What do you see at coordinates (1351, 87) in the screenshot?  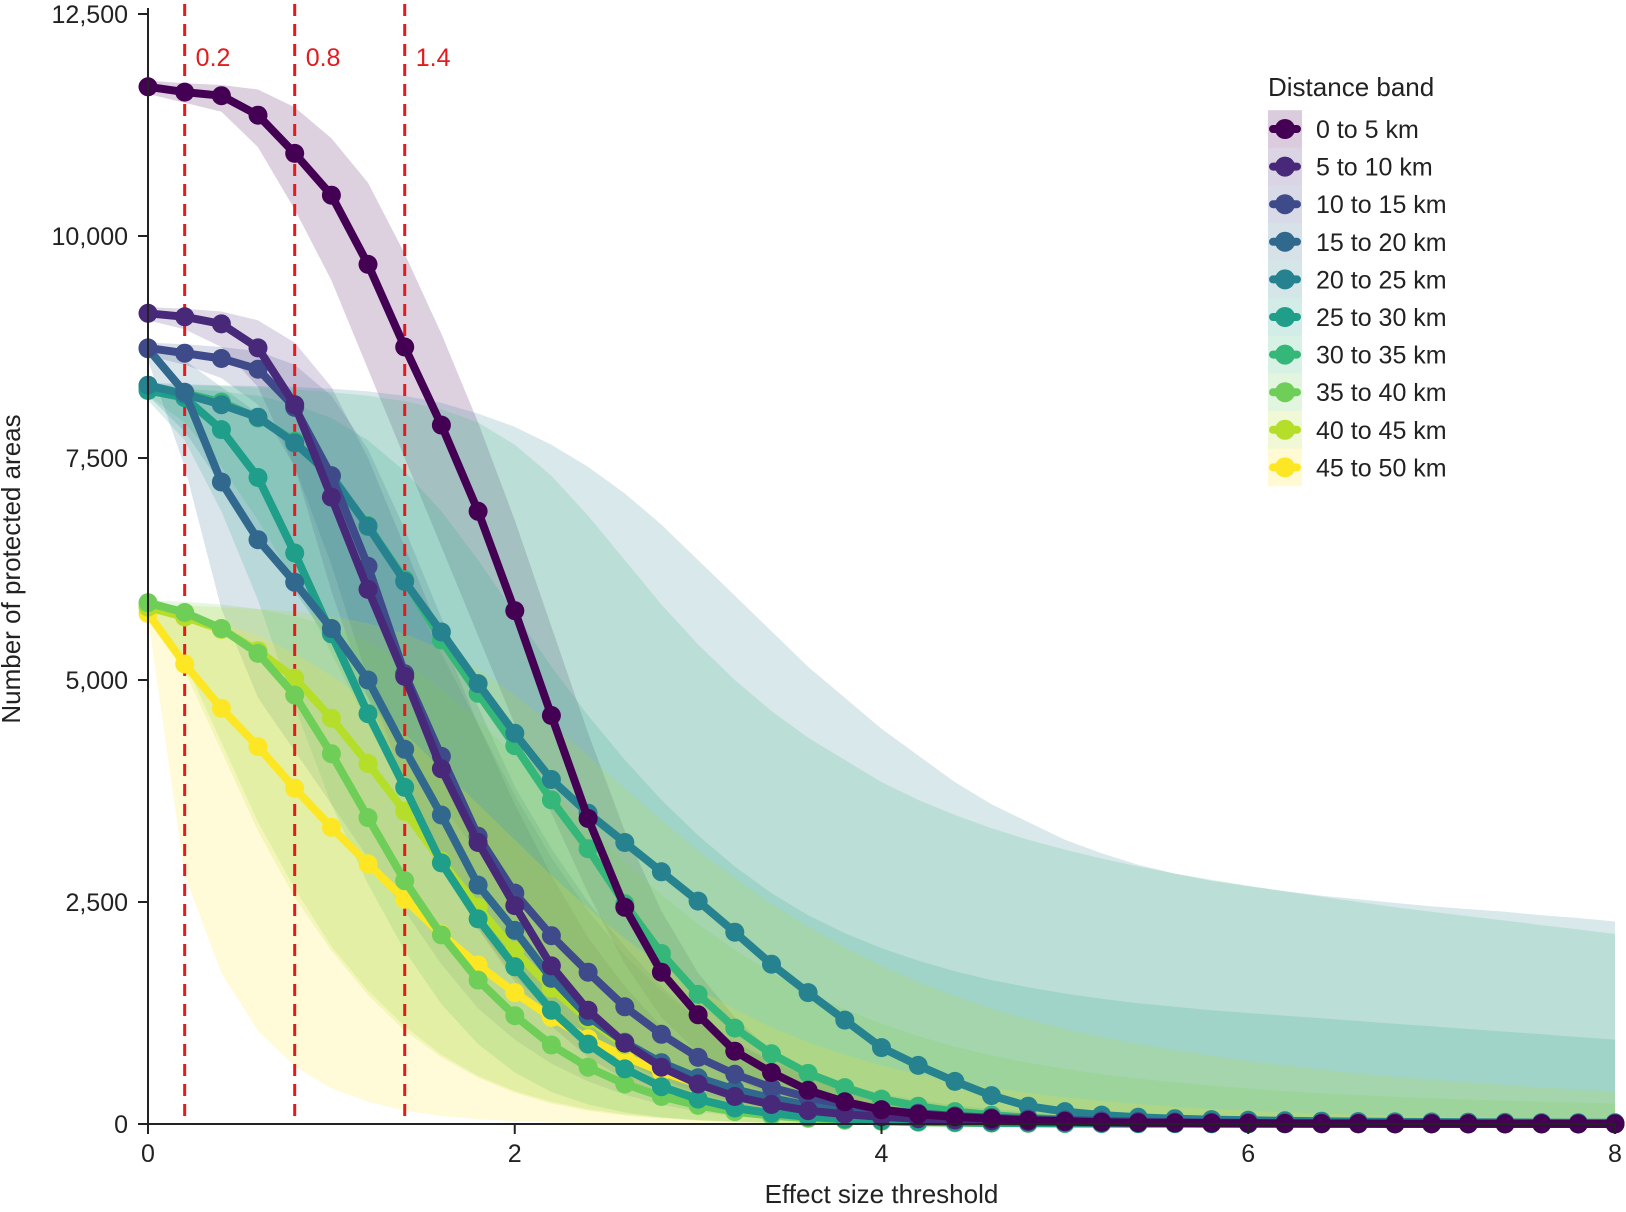 I see `legend-title: Distance band` at bounding box center [1351, 87].